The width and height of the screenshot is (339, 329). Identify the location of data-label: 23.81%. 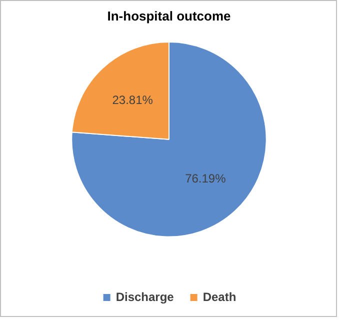
(133, 100).